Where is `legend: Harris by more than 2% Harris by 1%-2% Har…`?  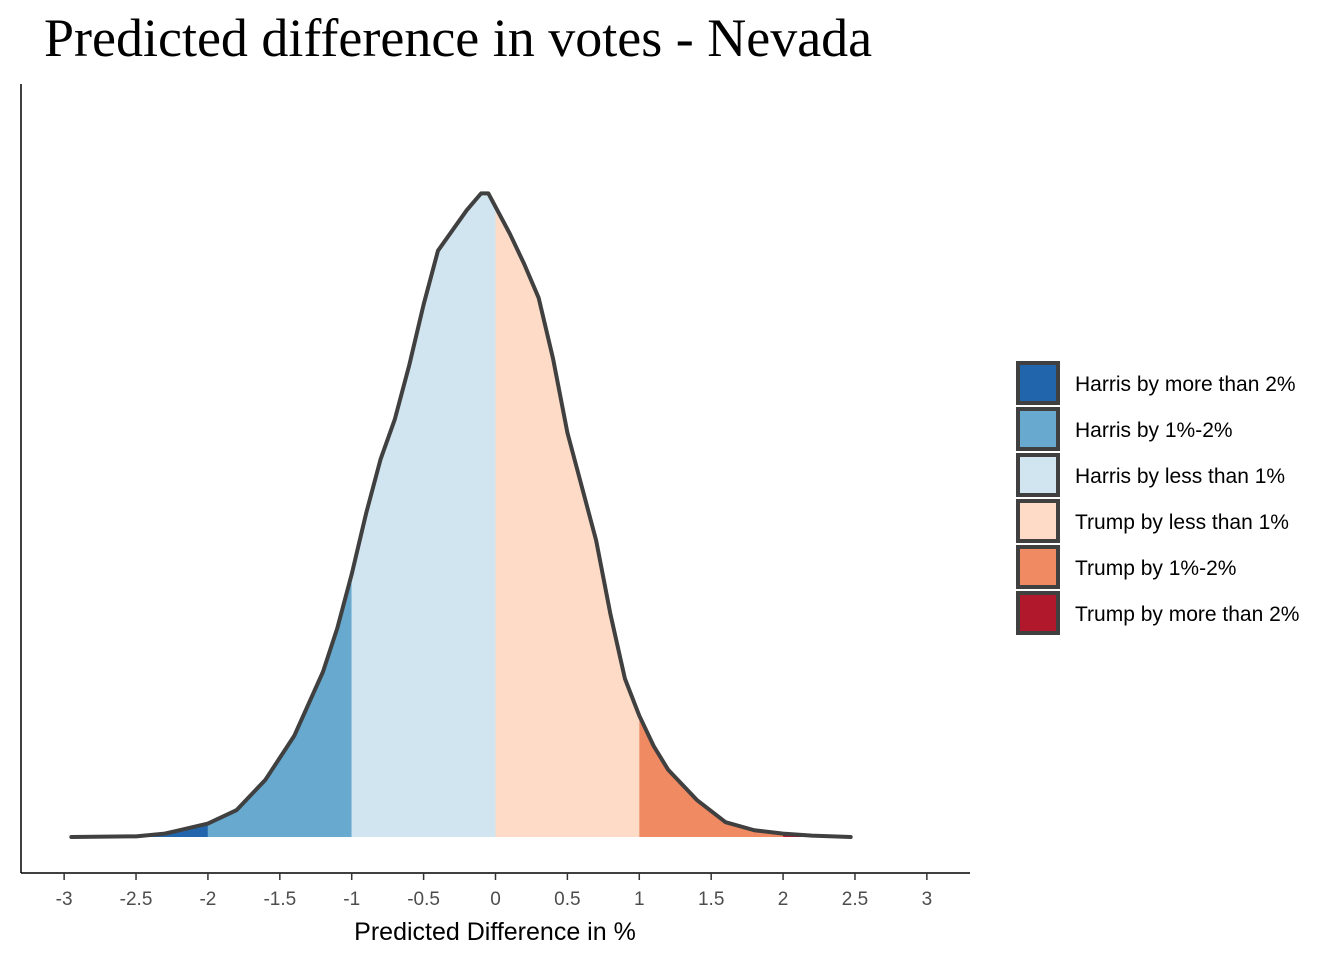 legend: Harris by more than 2% Harris by 1%-2% Har… is located at coordinates (1157, 498).